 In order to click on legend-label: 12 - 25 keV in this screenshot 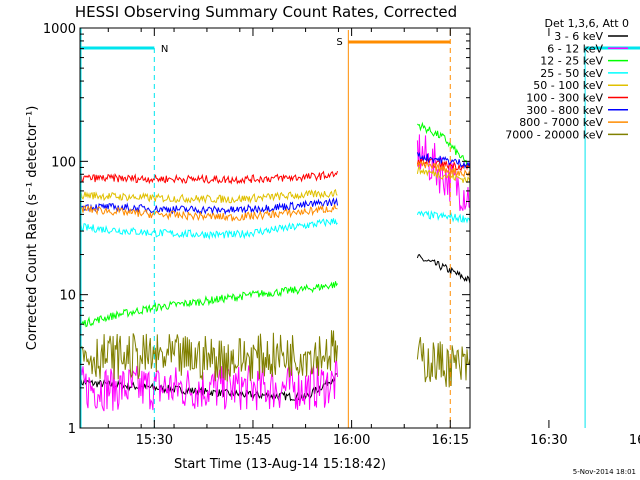, I will do `click(571, 61)`.